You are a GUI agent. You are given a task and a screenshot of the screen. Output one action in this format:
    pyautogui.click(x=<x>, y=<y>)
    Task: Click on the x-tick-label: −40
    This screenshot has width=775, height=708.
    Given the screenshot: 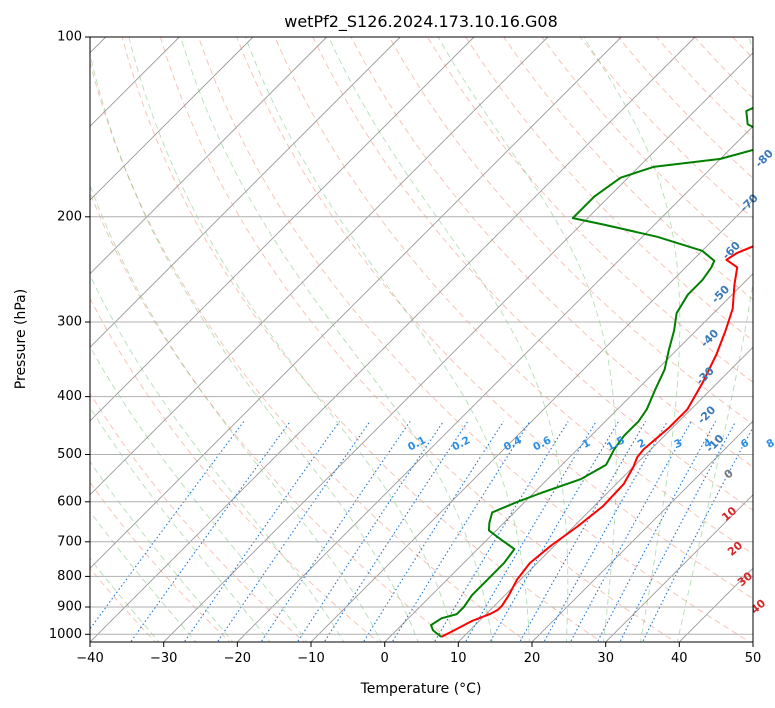 What is the action you would take?
    pyautogui.click(x=89, y=658)
    